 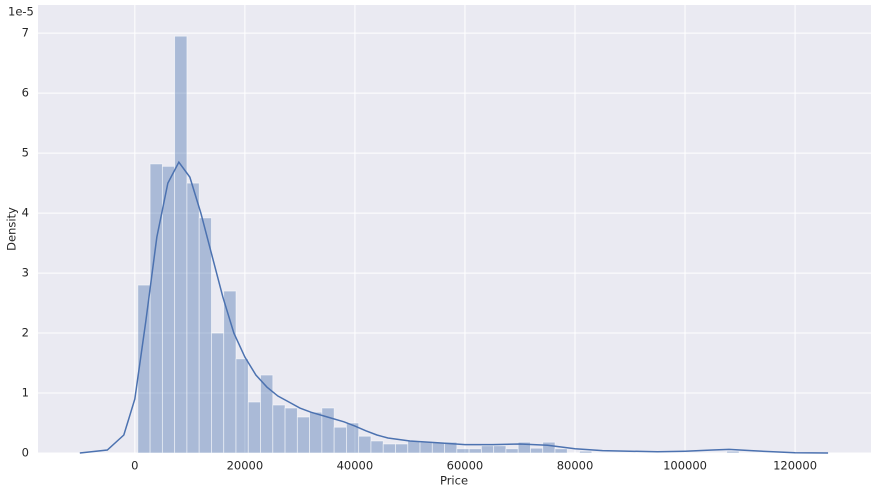 I want to click on x-tick-label: 40000, so click(x=355, y=466).